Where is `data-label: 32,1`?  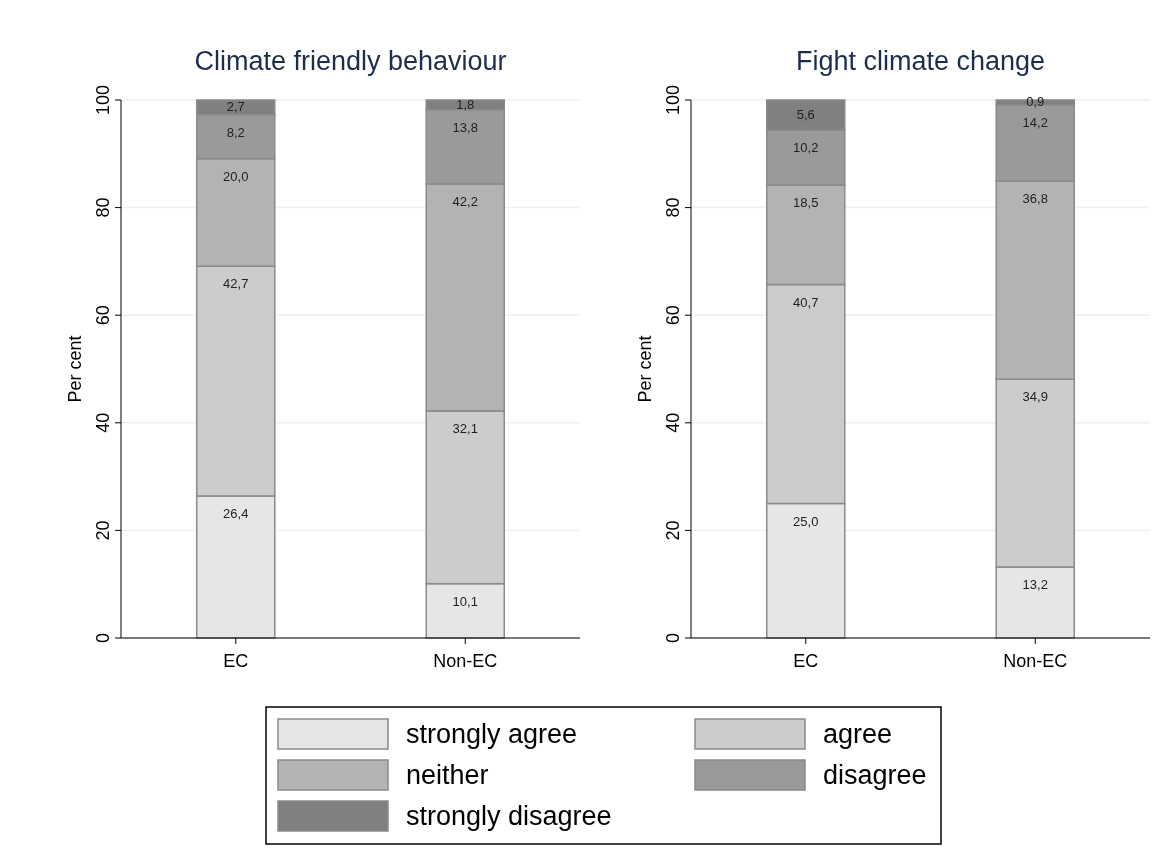
data-label: 32,1 is located at coordinates (465, 428).